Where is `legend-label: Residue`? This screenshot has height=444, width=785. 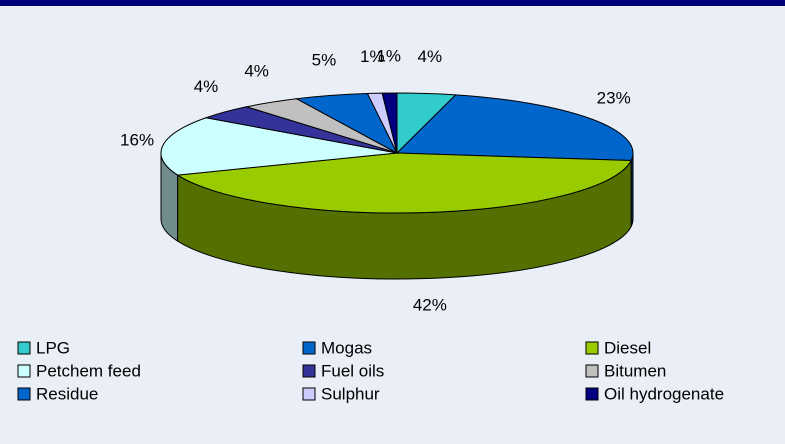
legend-label: Residue is located at coordinates (67, 393).